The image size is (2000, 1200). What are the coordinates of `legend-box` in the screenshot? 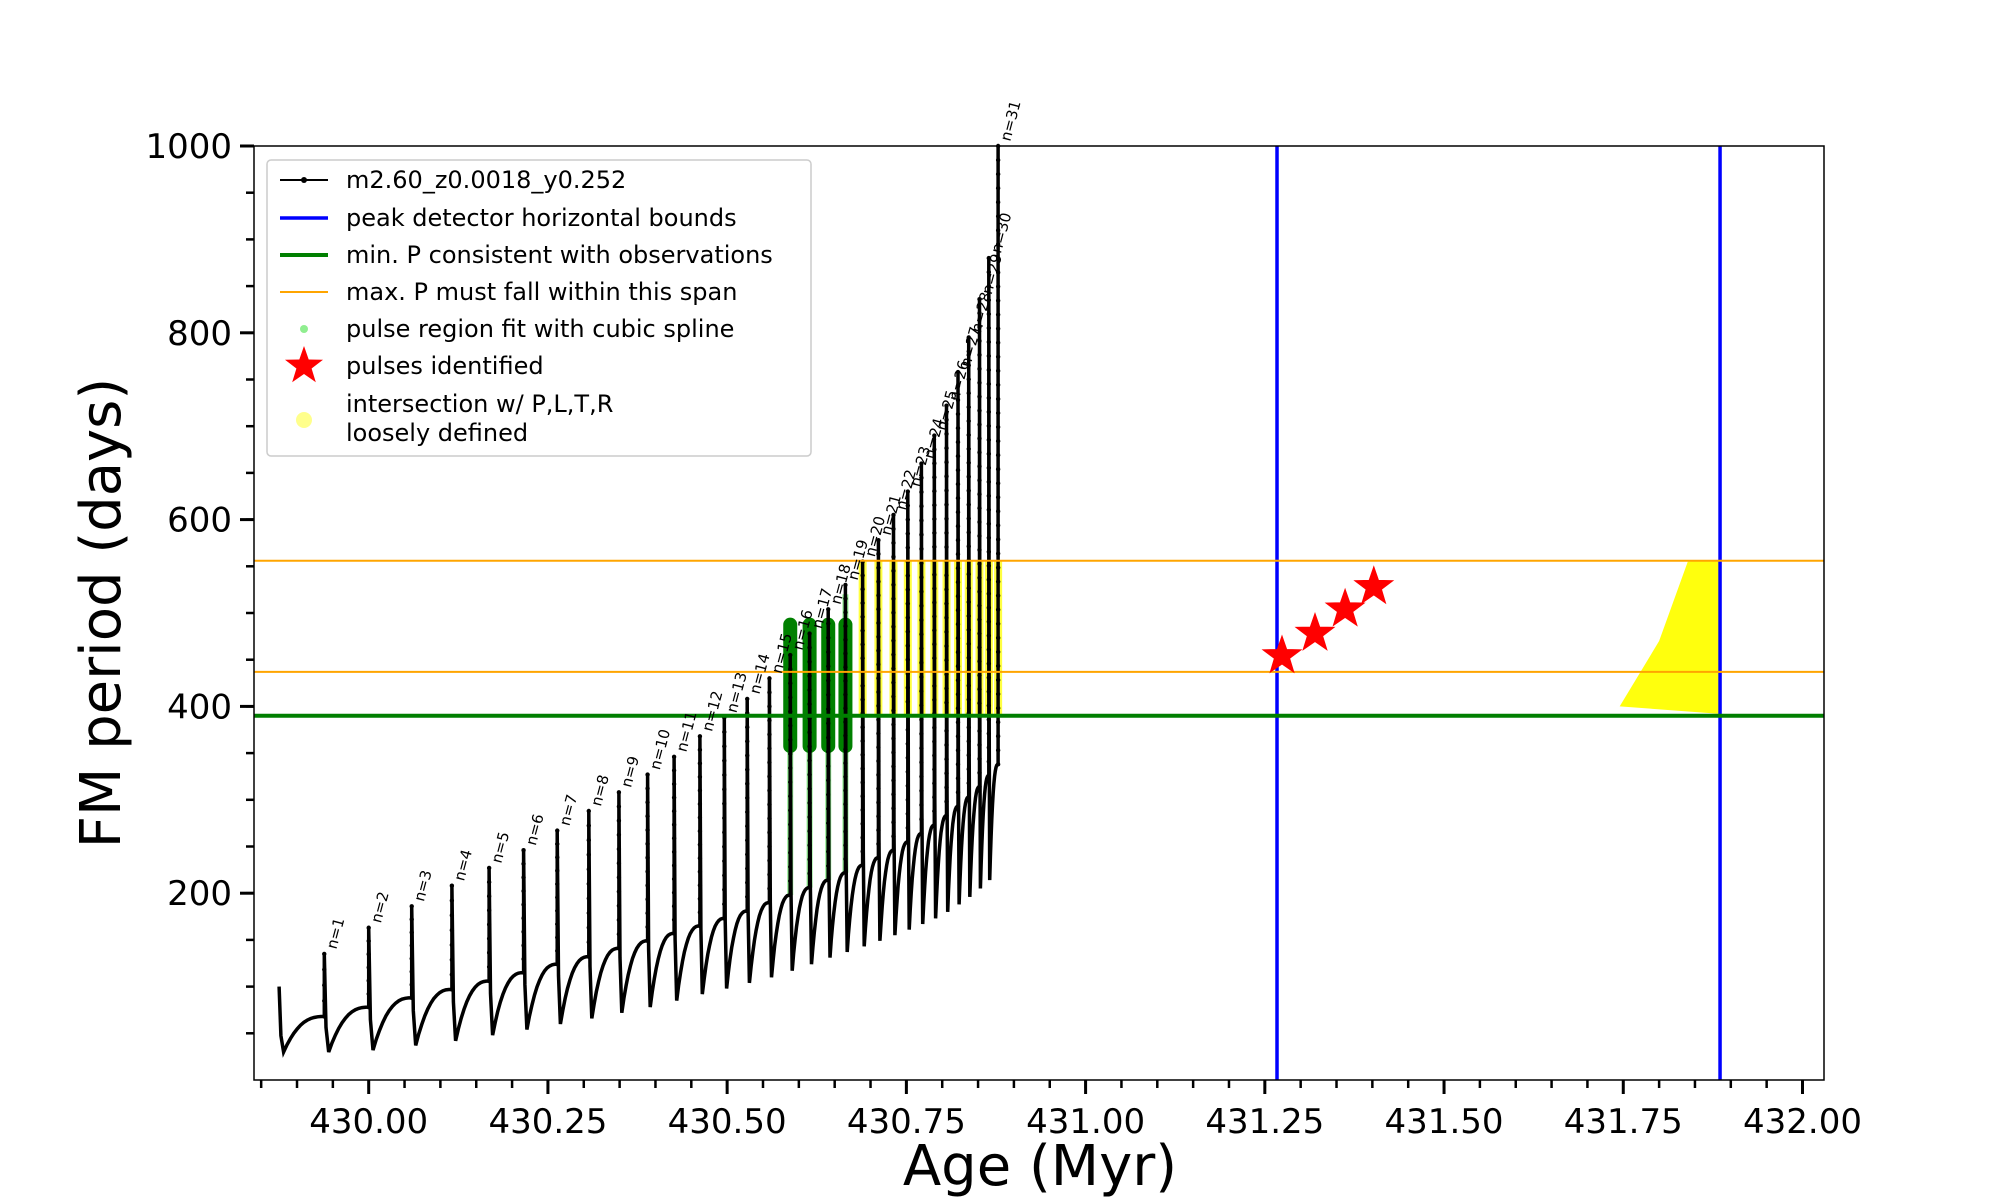 It's located at (539, 308).